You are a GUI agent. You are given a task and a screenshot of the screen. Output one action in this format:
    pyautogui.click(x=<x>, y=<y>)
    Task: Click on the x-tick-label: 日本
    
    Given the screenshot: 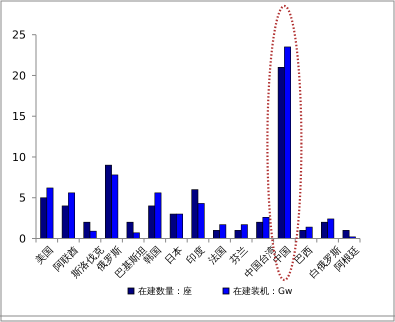 What is the action you would take?
    pyautogui.click(x=174, y=255)
    